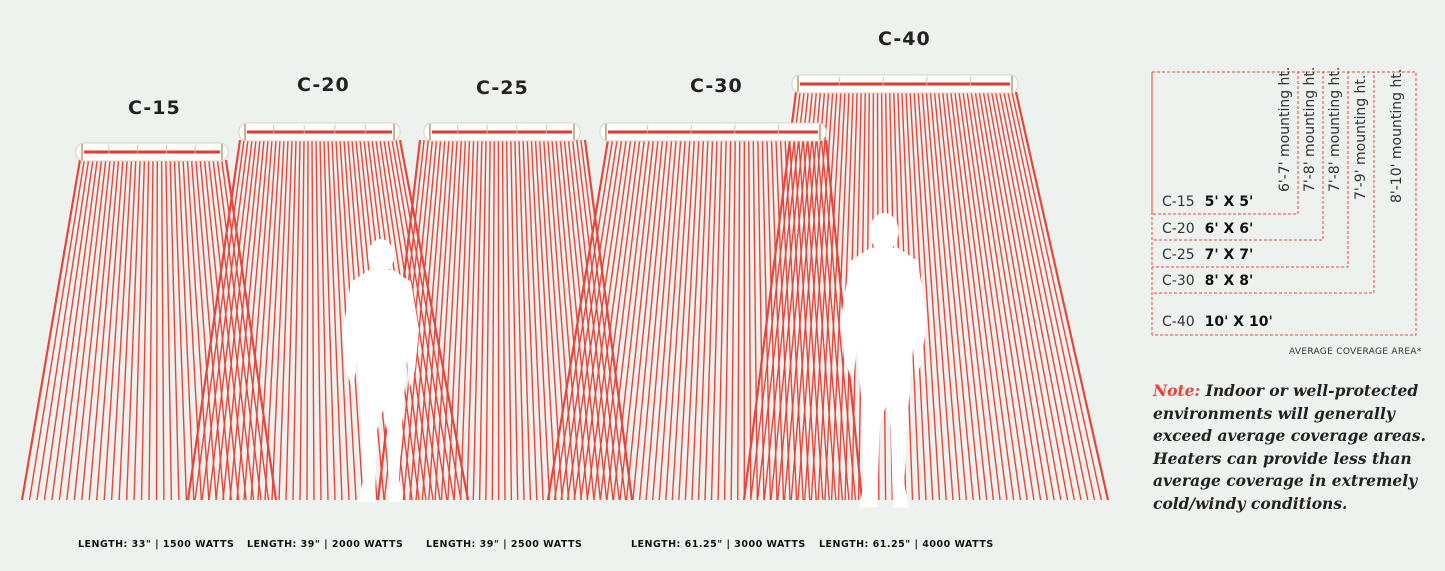  Describe the element at coordinates (716, 86) in the screenshot. I see `model-title-c30: C-30` at that location.